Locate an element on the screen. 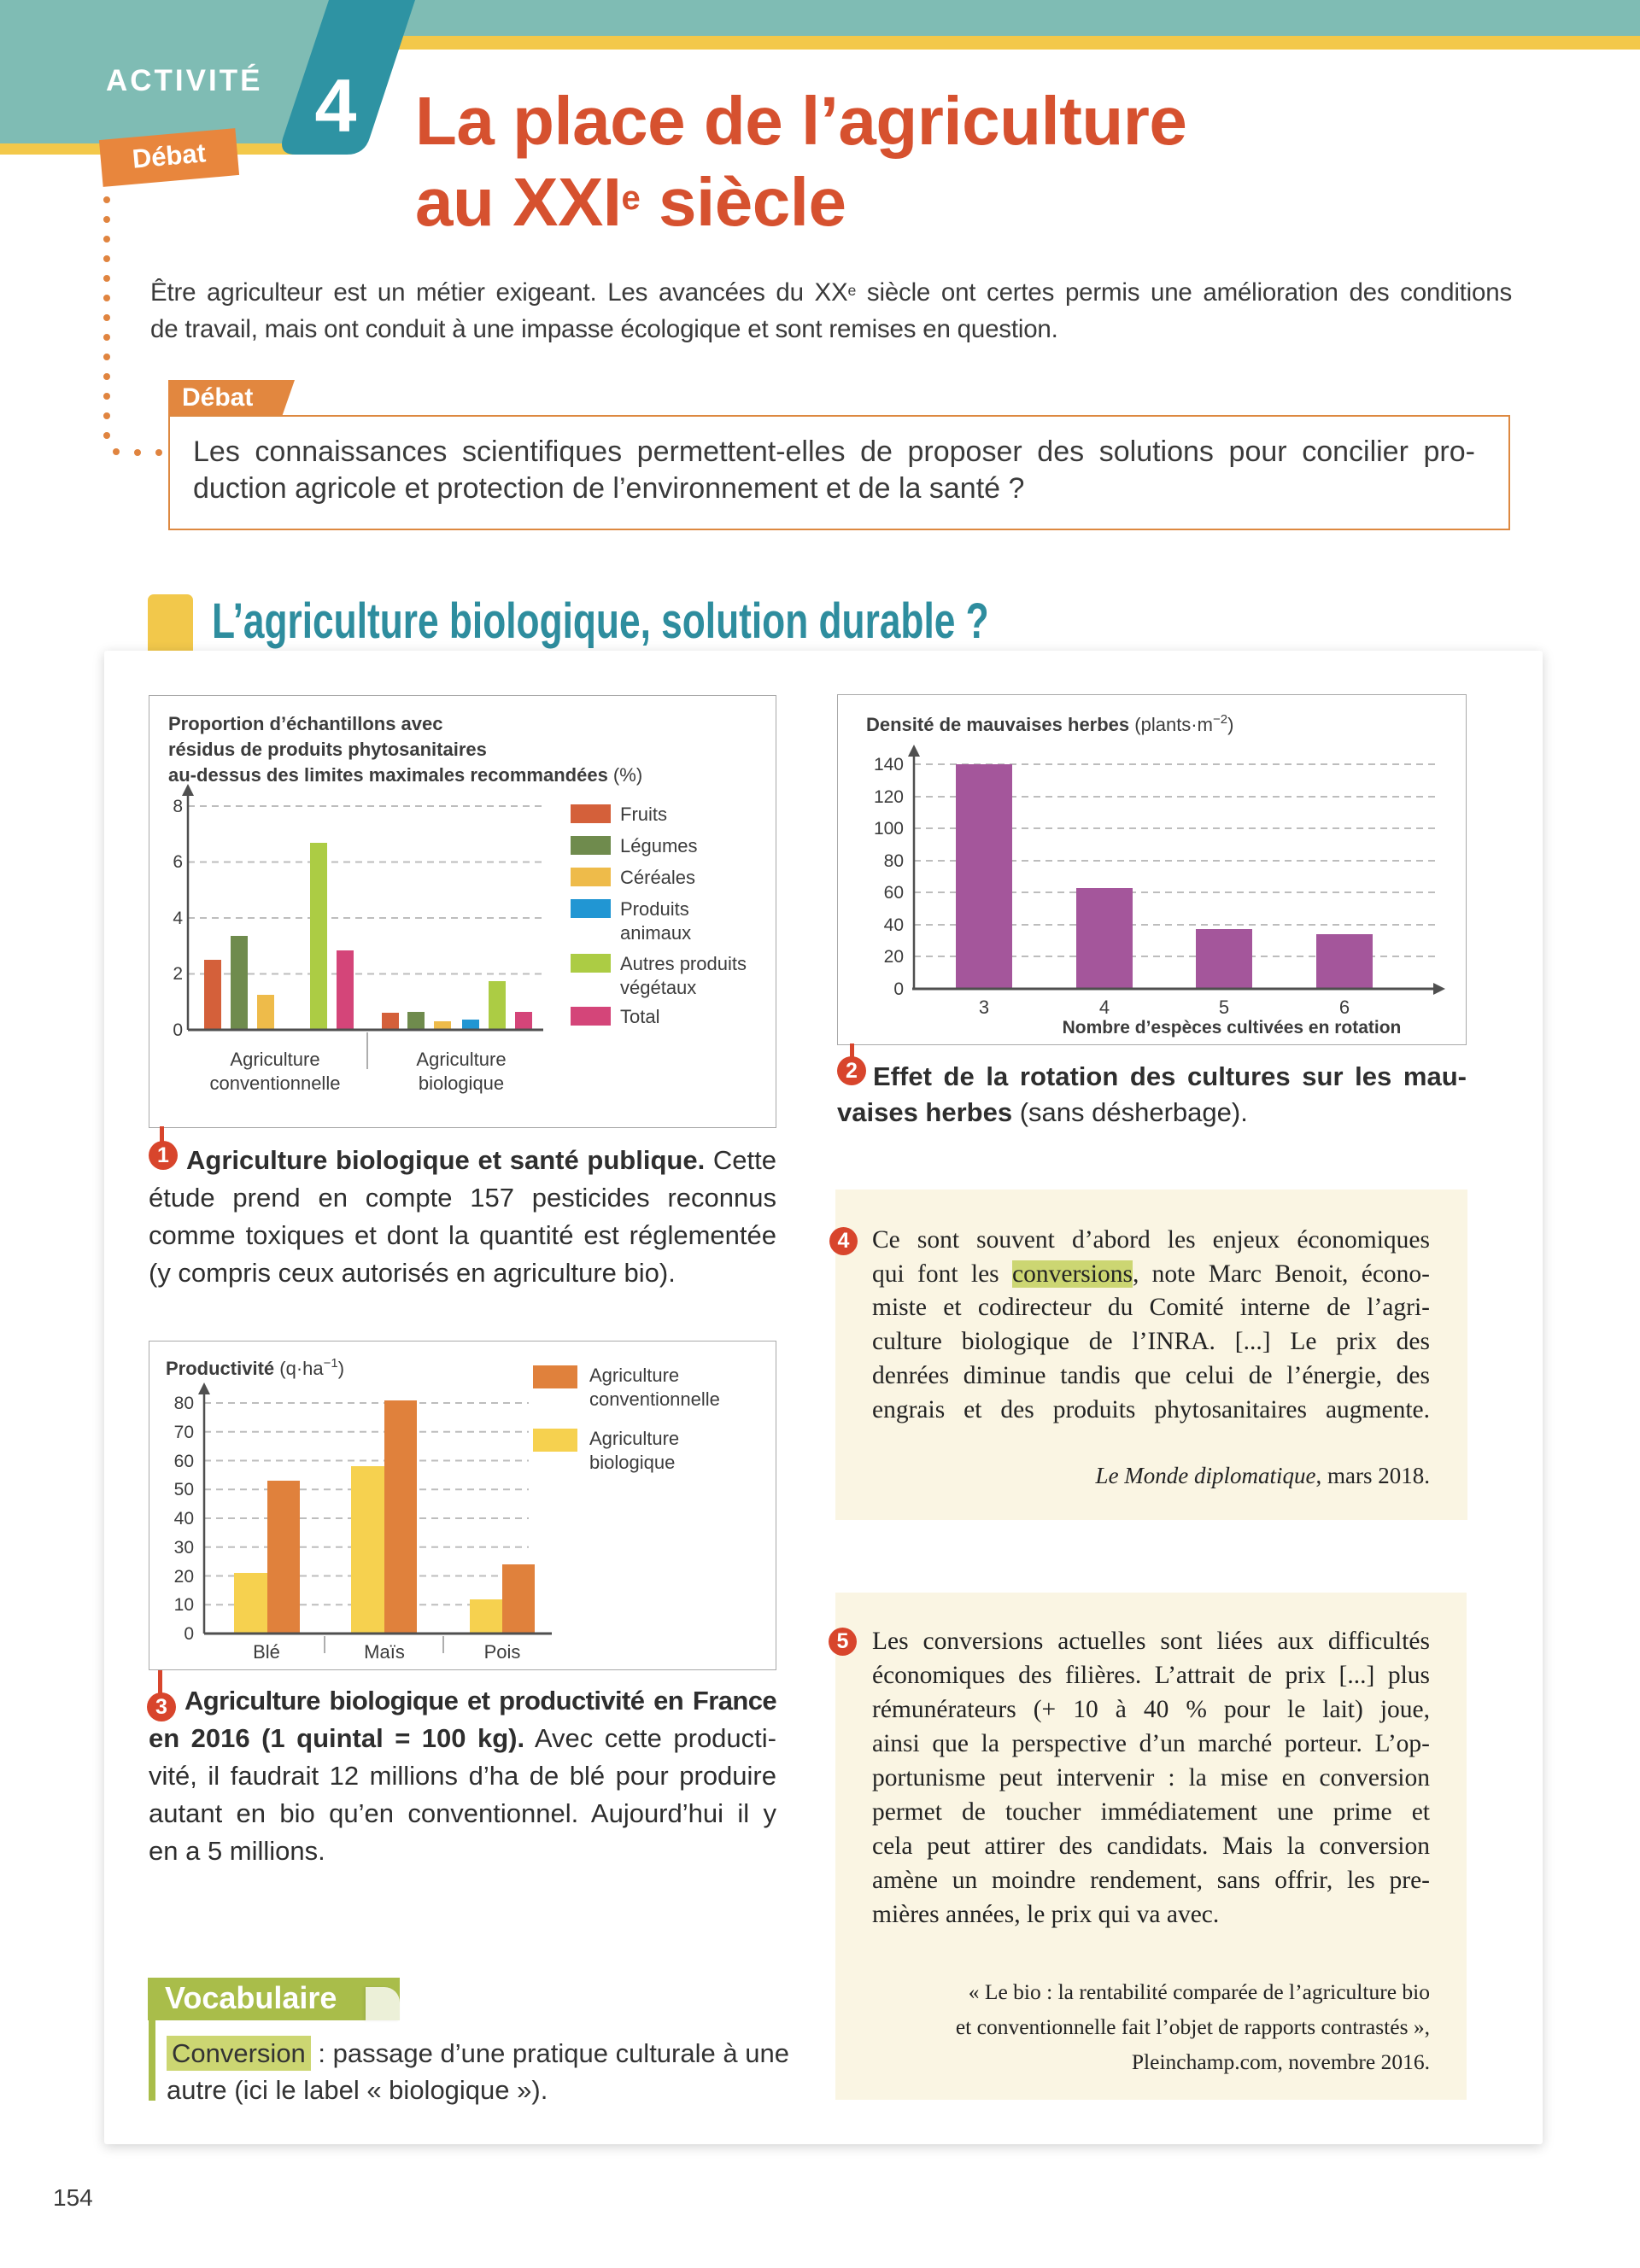 Image resolution: width=1640 pixels, height=2268 pixels. svg-text: 50 is located at coordinates (184, 1489).